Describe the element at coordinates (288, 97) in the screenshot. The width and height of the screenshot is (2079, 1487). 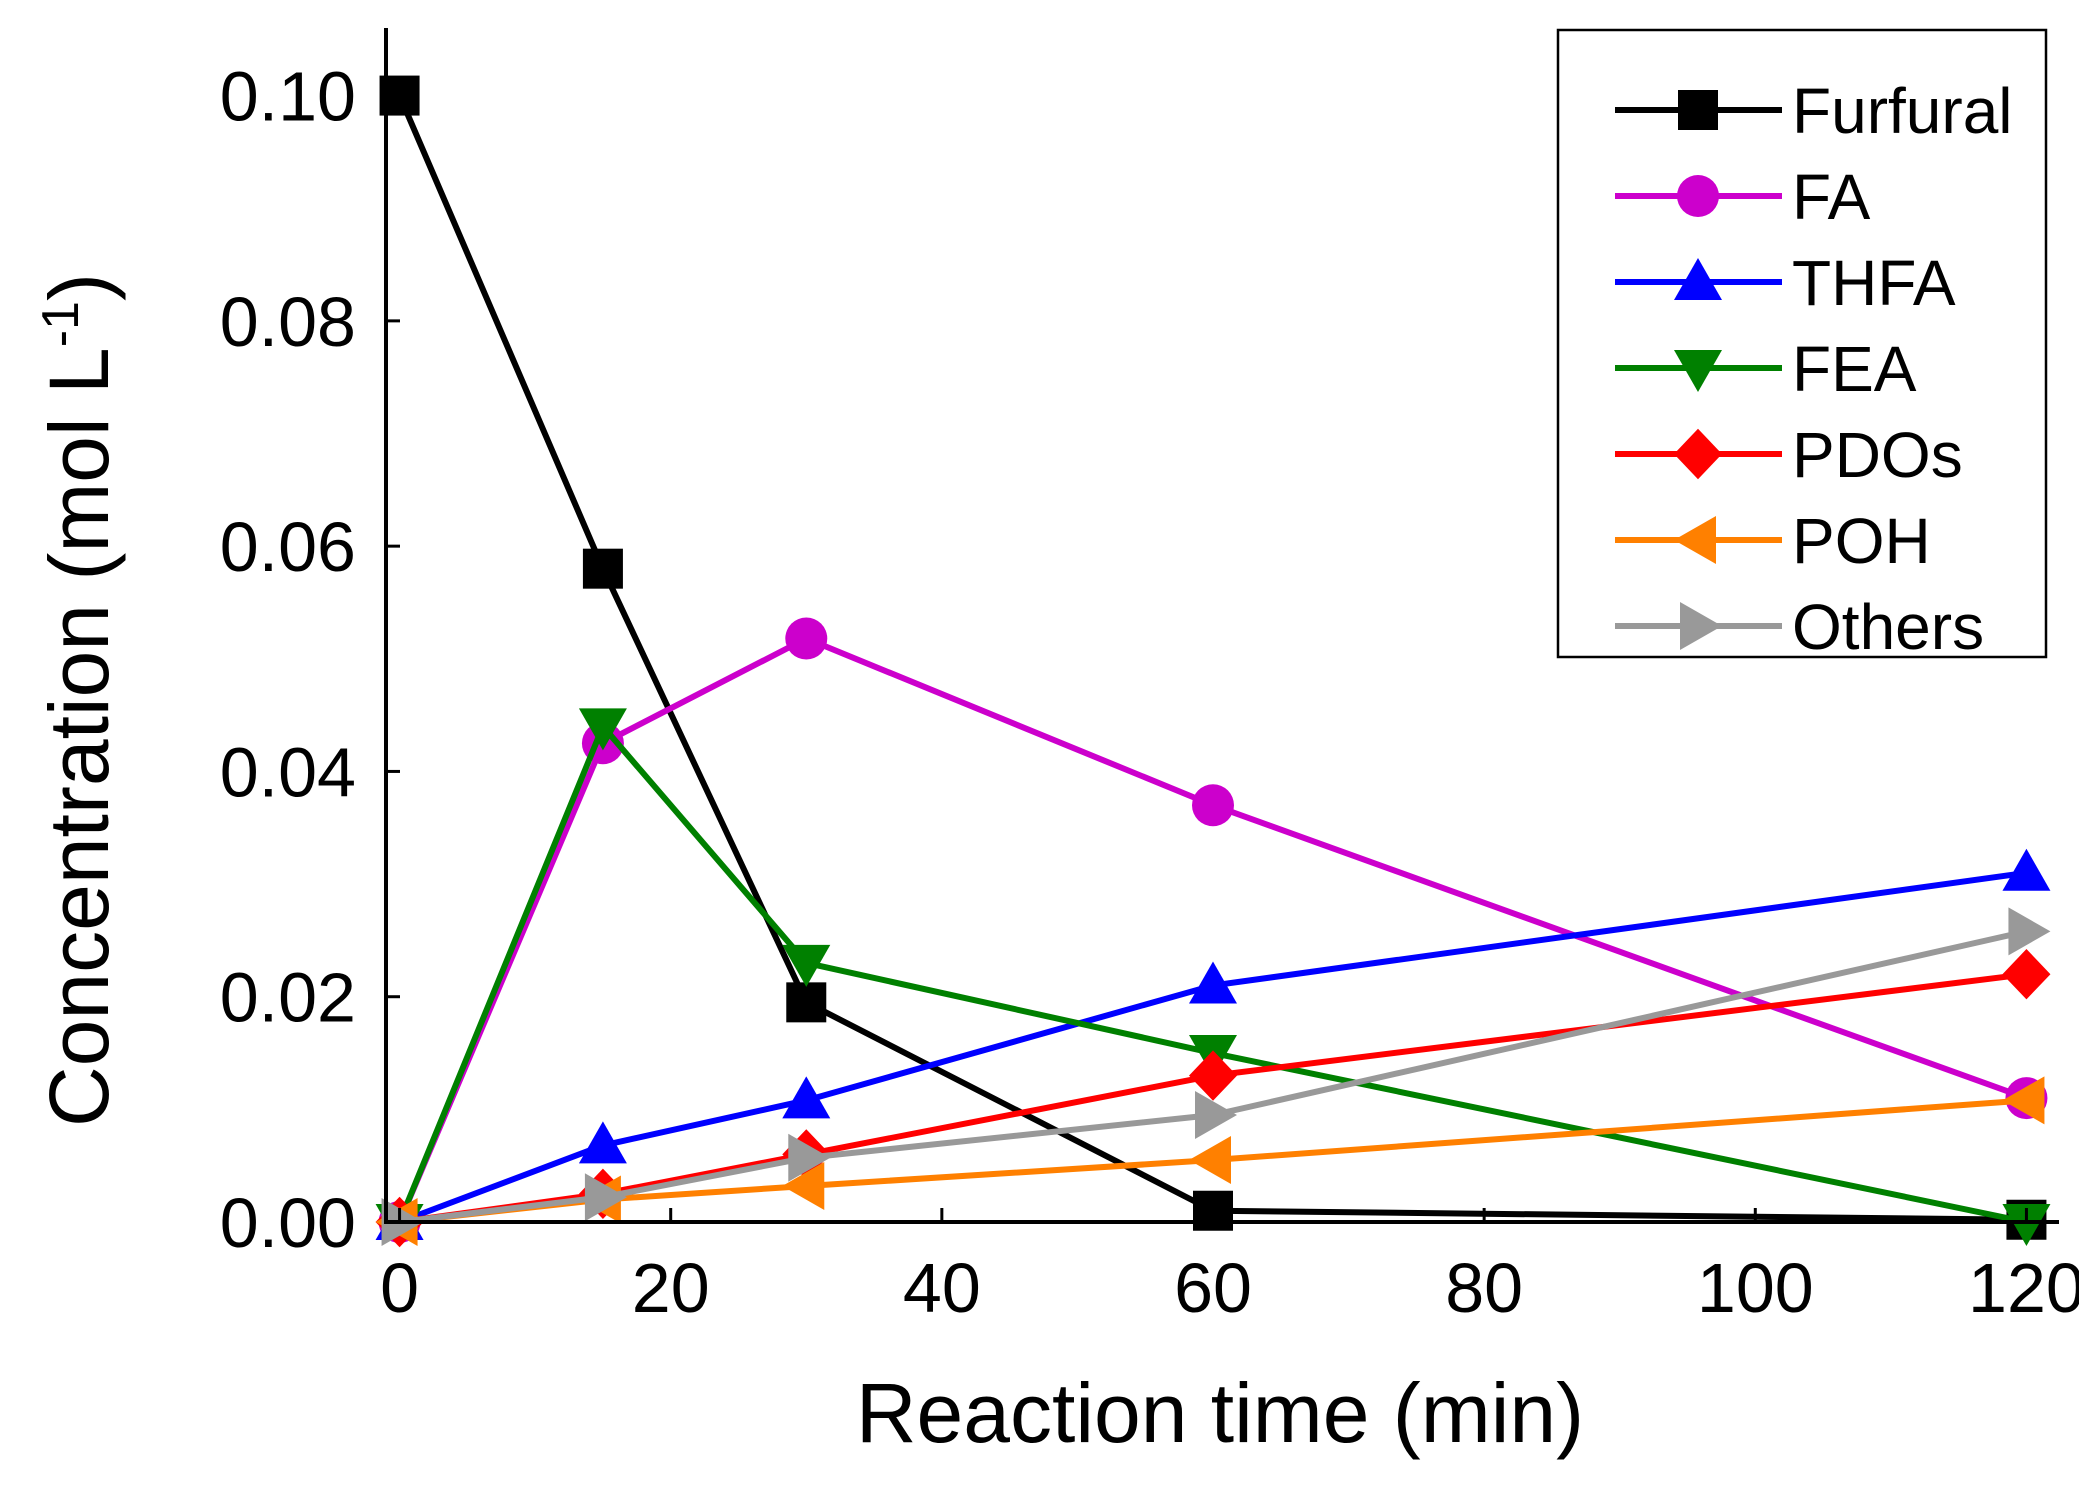
I see `y-tick-label: 0.10` at that location.